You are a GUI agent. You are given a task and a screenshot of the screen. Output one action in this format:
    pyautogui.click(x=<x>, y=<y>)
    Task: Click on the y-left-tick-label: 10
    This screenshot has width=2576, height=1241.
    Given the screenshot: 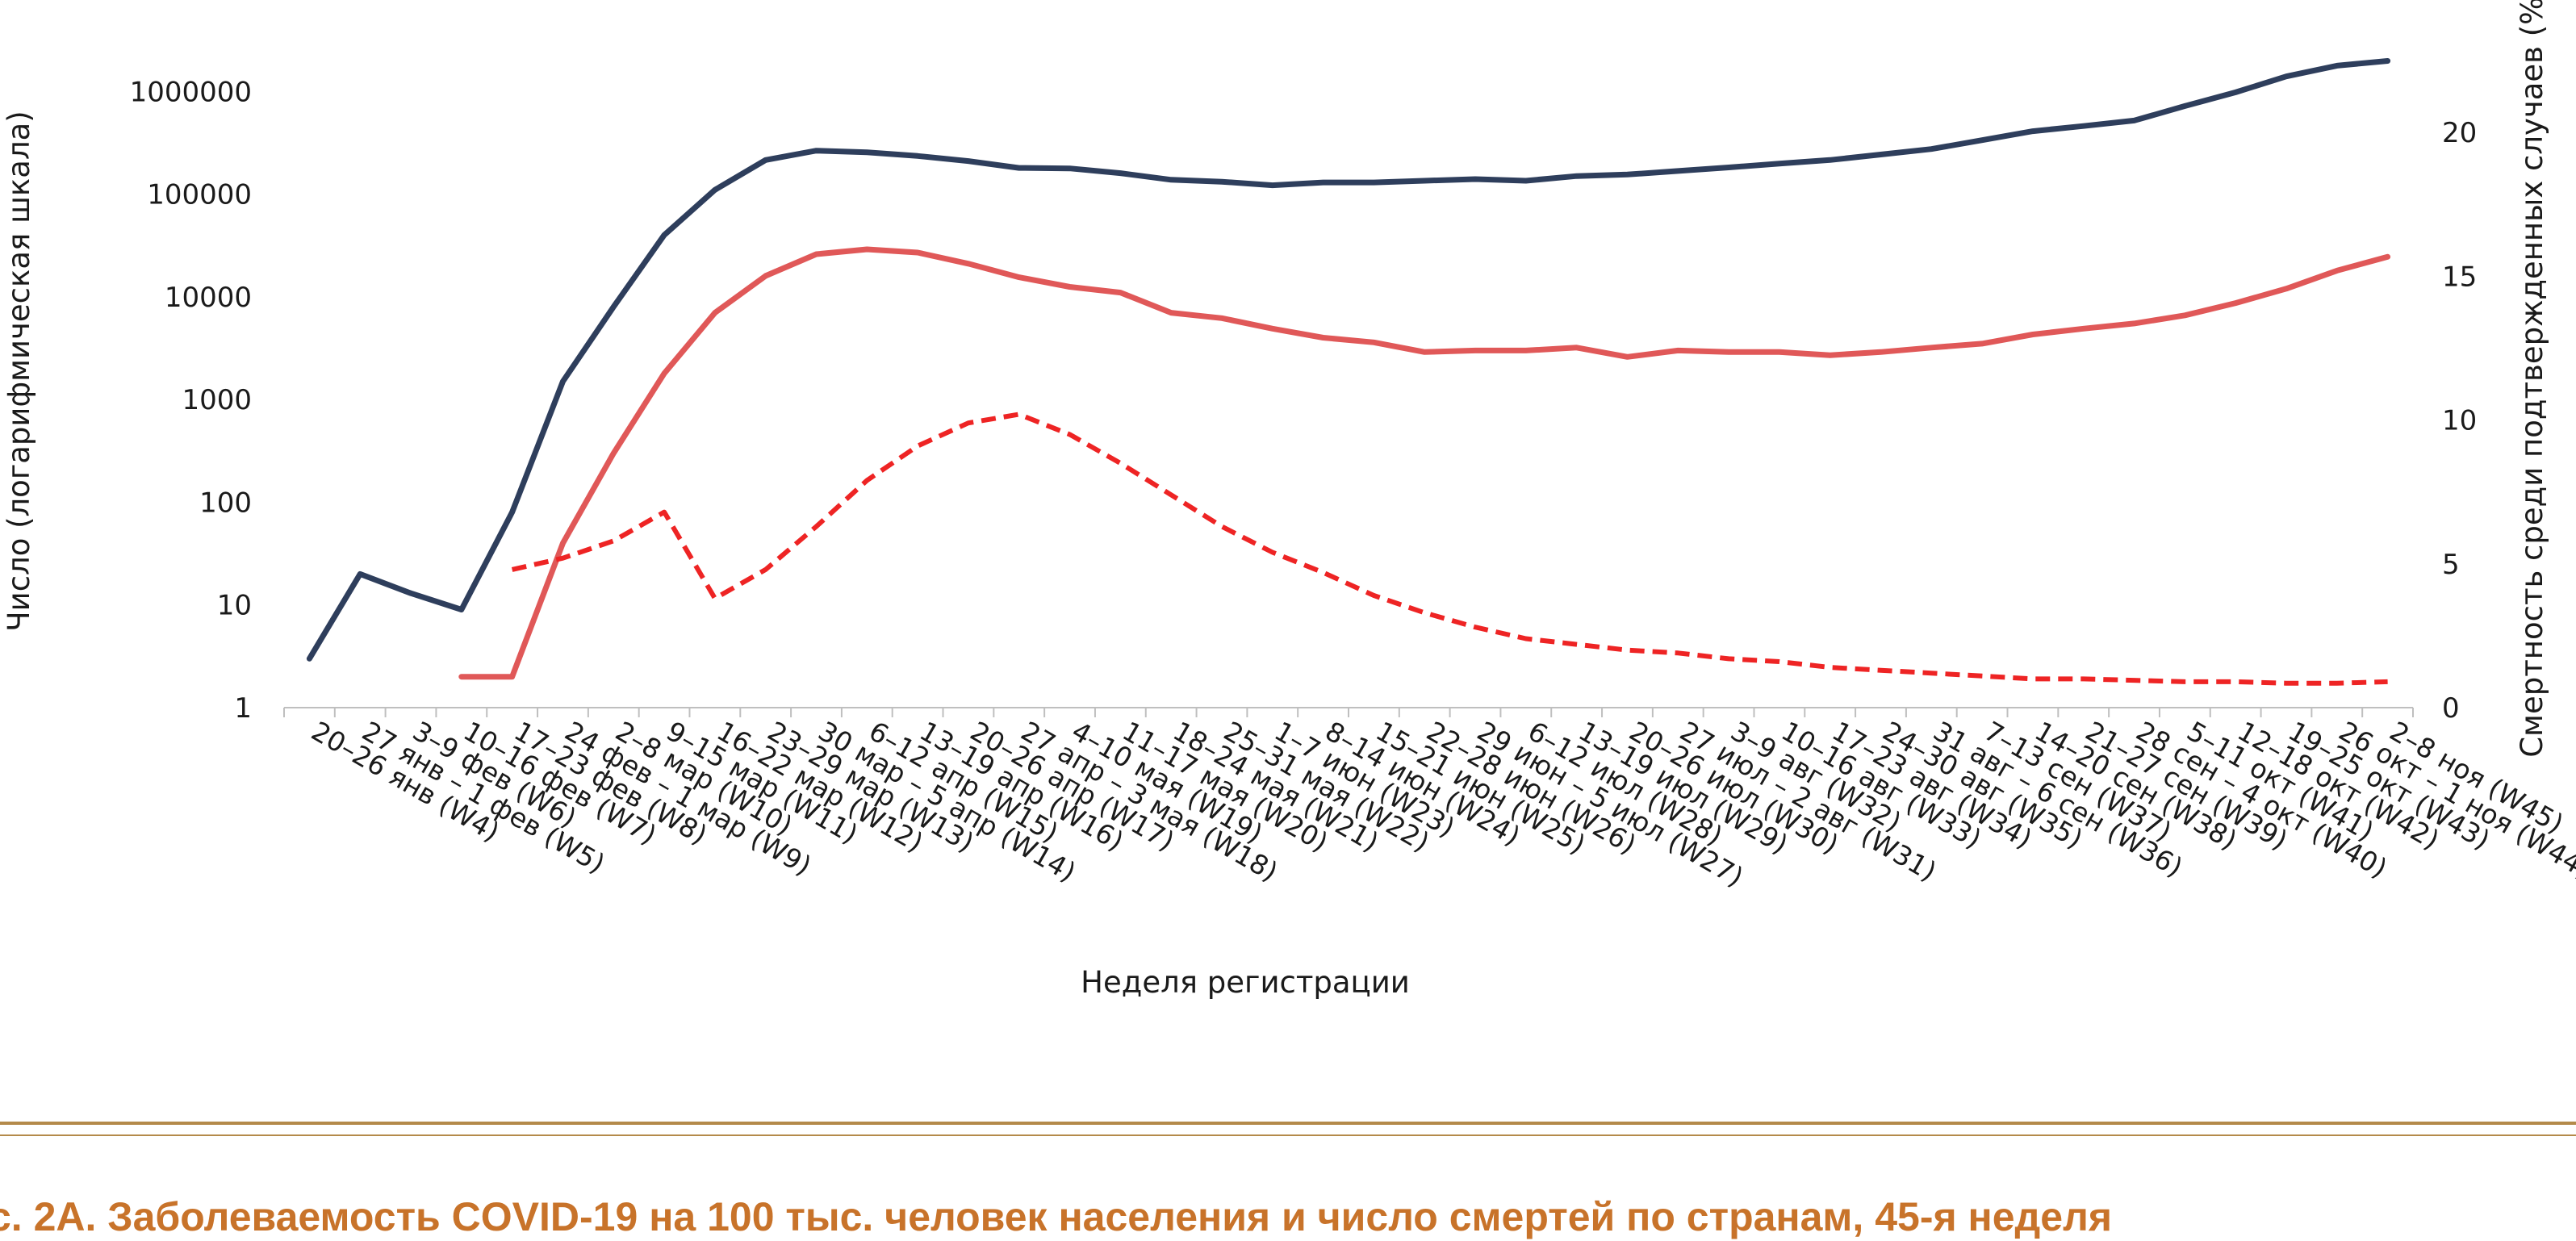 What is the action you would take?
    pyautogui.click(x=234, y=606)
    